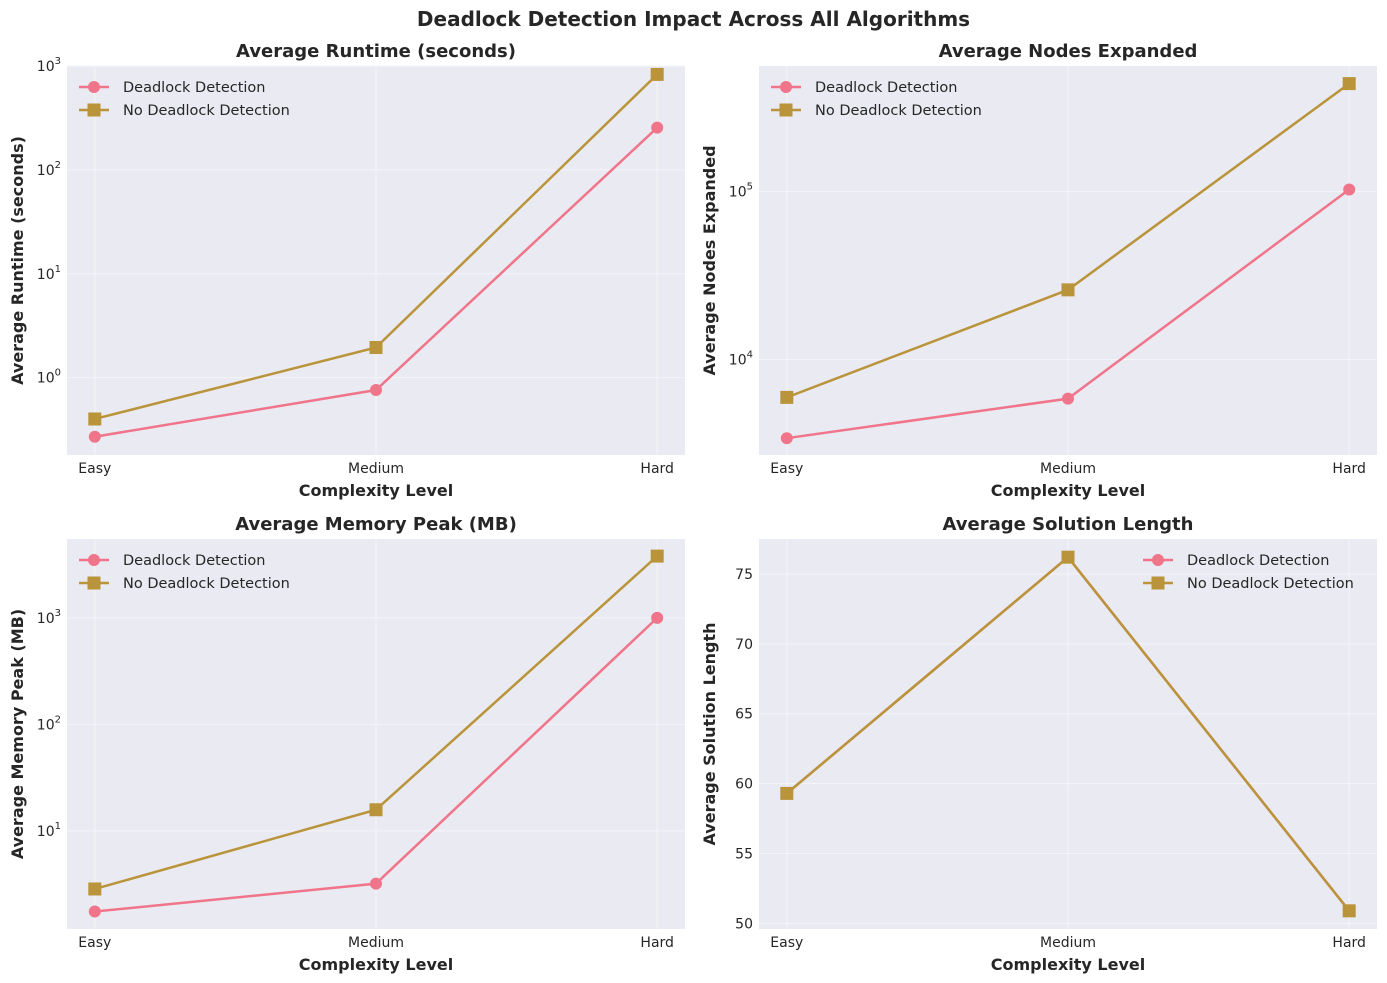 This screenshot has width=1387, height=983. I want to click on y-tick-label: 50, so click(744, 924).